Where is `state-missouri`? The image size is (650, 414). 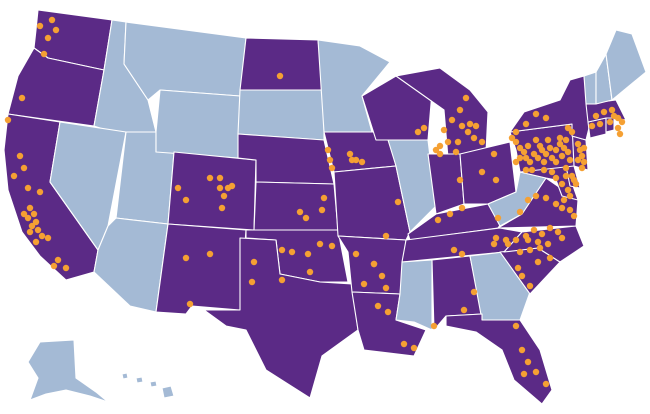 state-missouri is located at coordinates (372, 203).